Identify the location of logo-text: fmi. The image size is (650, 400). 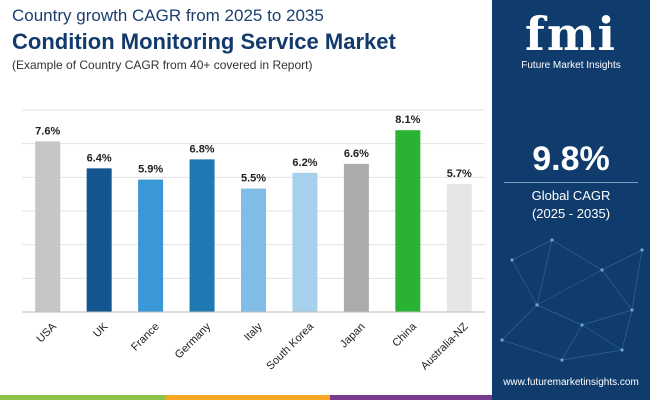
(571, 34).